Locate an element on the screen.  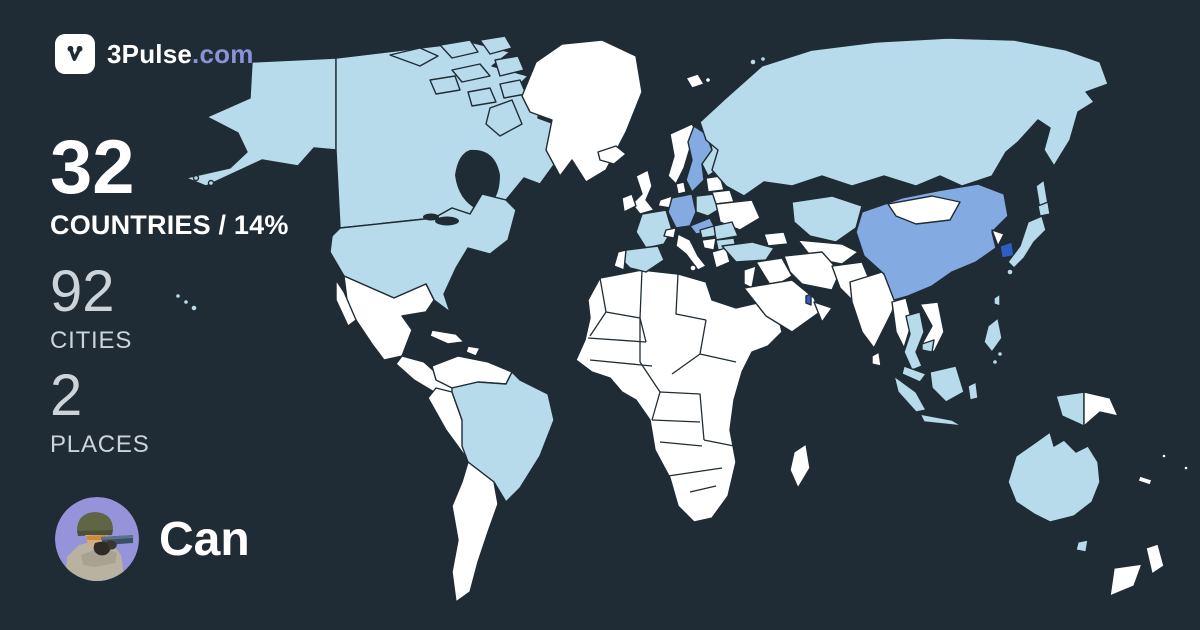
country-laos-vietnam is located at coordinates (932, 327).